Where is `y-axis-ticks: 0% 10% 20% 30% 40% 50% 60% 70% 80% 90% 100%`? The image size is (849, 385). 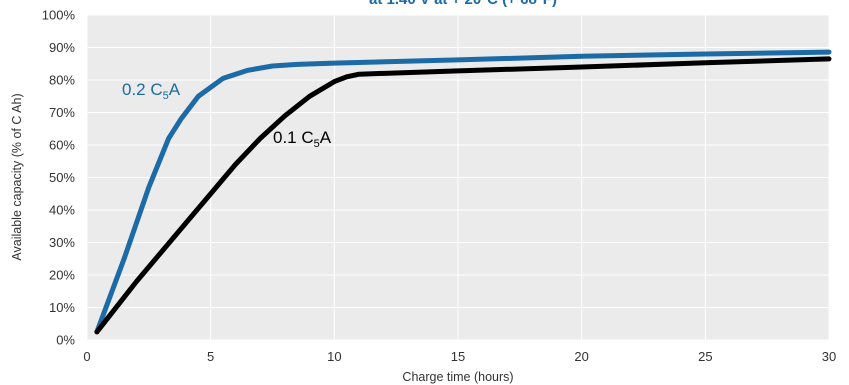 y-axis-ticks: 0% 10% 20% 30% 40% 50% 60% 70% 80% 90% 100% is located at coordinates (59, 178).